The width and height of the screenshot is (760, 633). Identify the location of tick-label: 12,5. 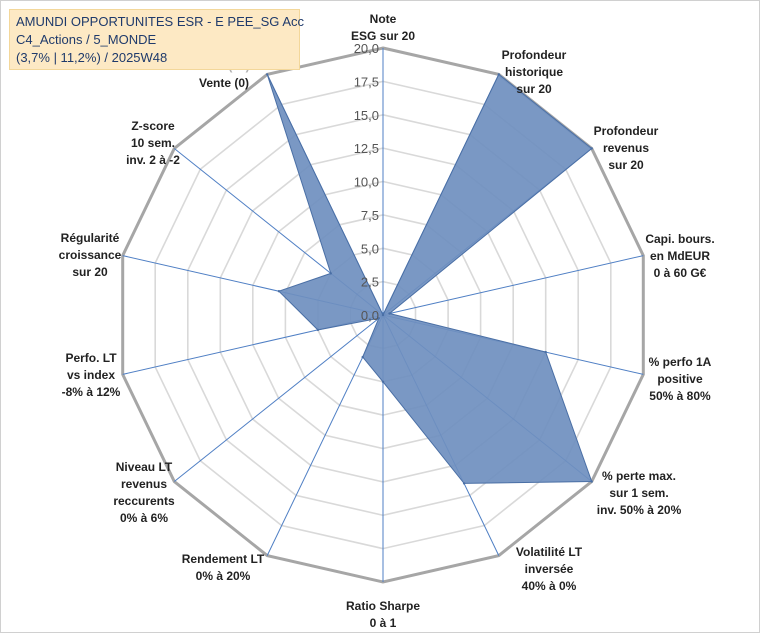
(366, 148).